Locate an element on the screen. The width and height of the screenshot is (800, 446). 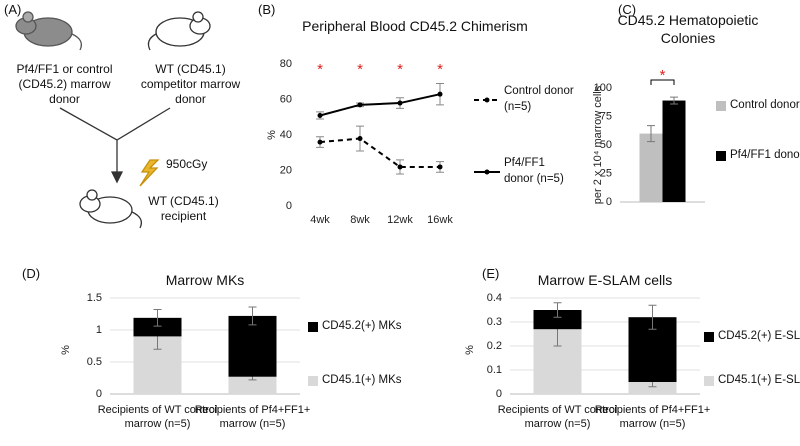
legend-label: CD45.2(+) E-SLAM is located at coordinates (759, 336).